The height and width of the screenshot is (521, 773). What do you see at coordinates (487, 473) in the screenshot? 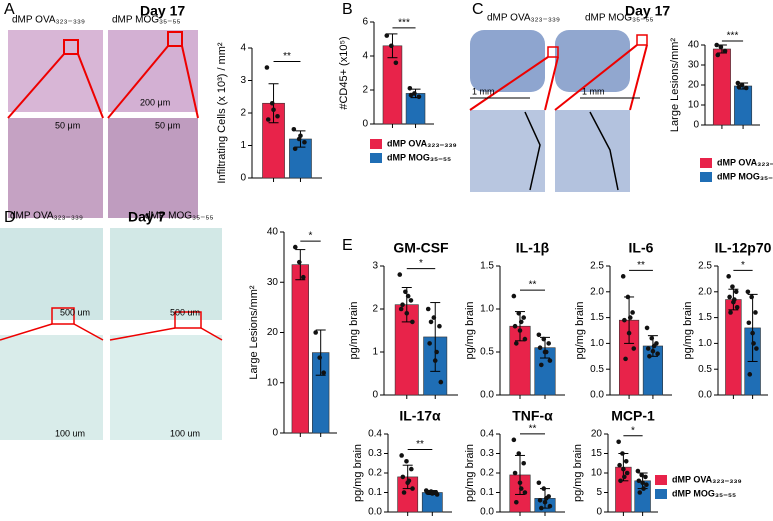
I see `y-tick-label: 0.2` at bounding box center [487, 473].